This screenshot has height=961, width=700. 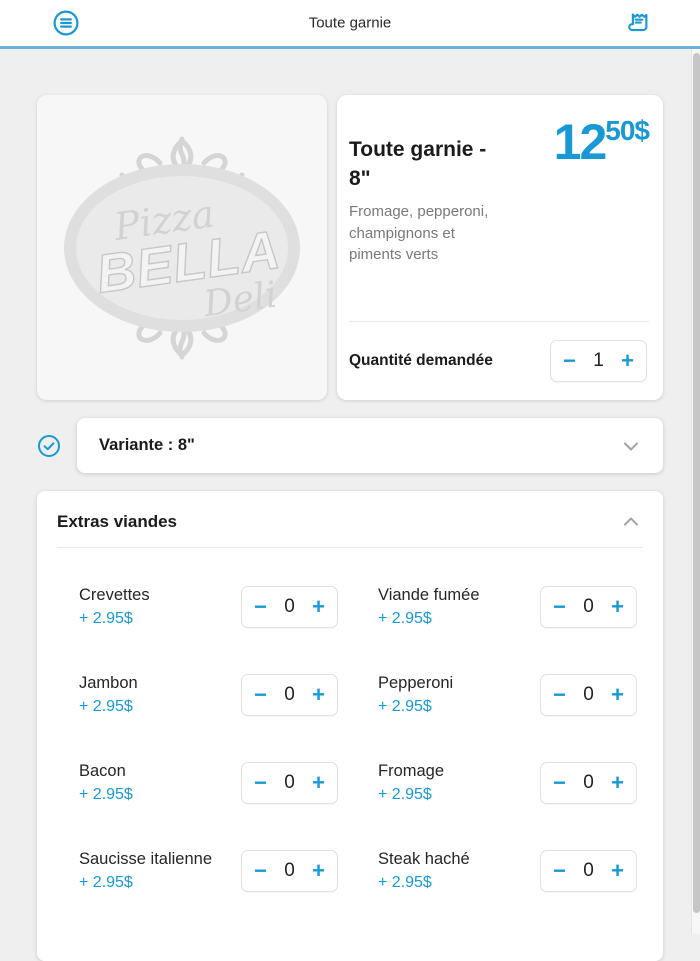 What do you see at coordinates (627, 360) in the screenshot?
I see `quantity-increase-button: +` at bounding box center [627, 360].